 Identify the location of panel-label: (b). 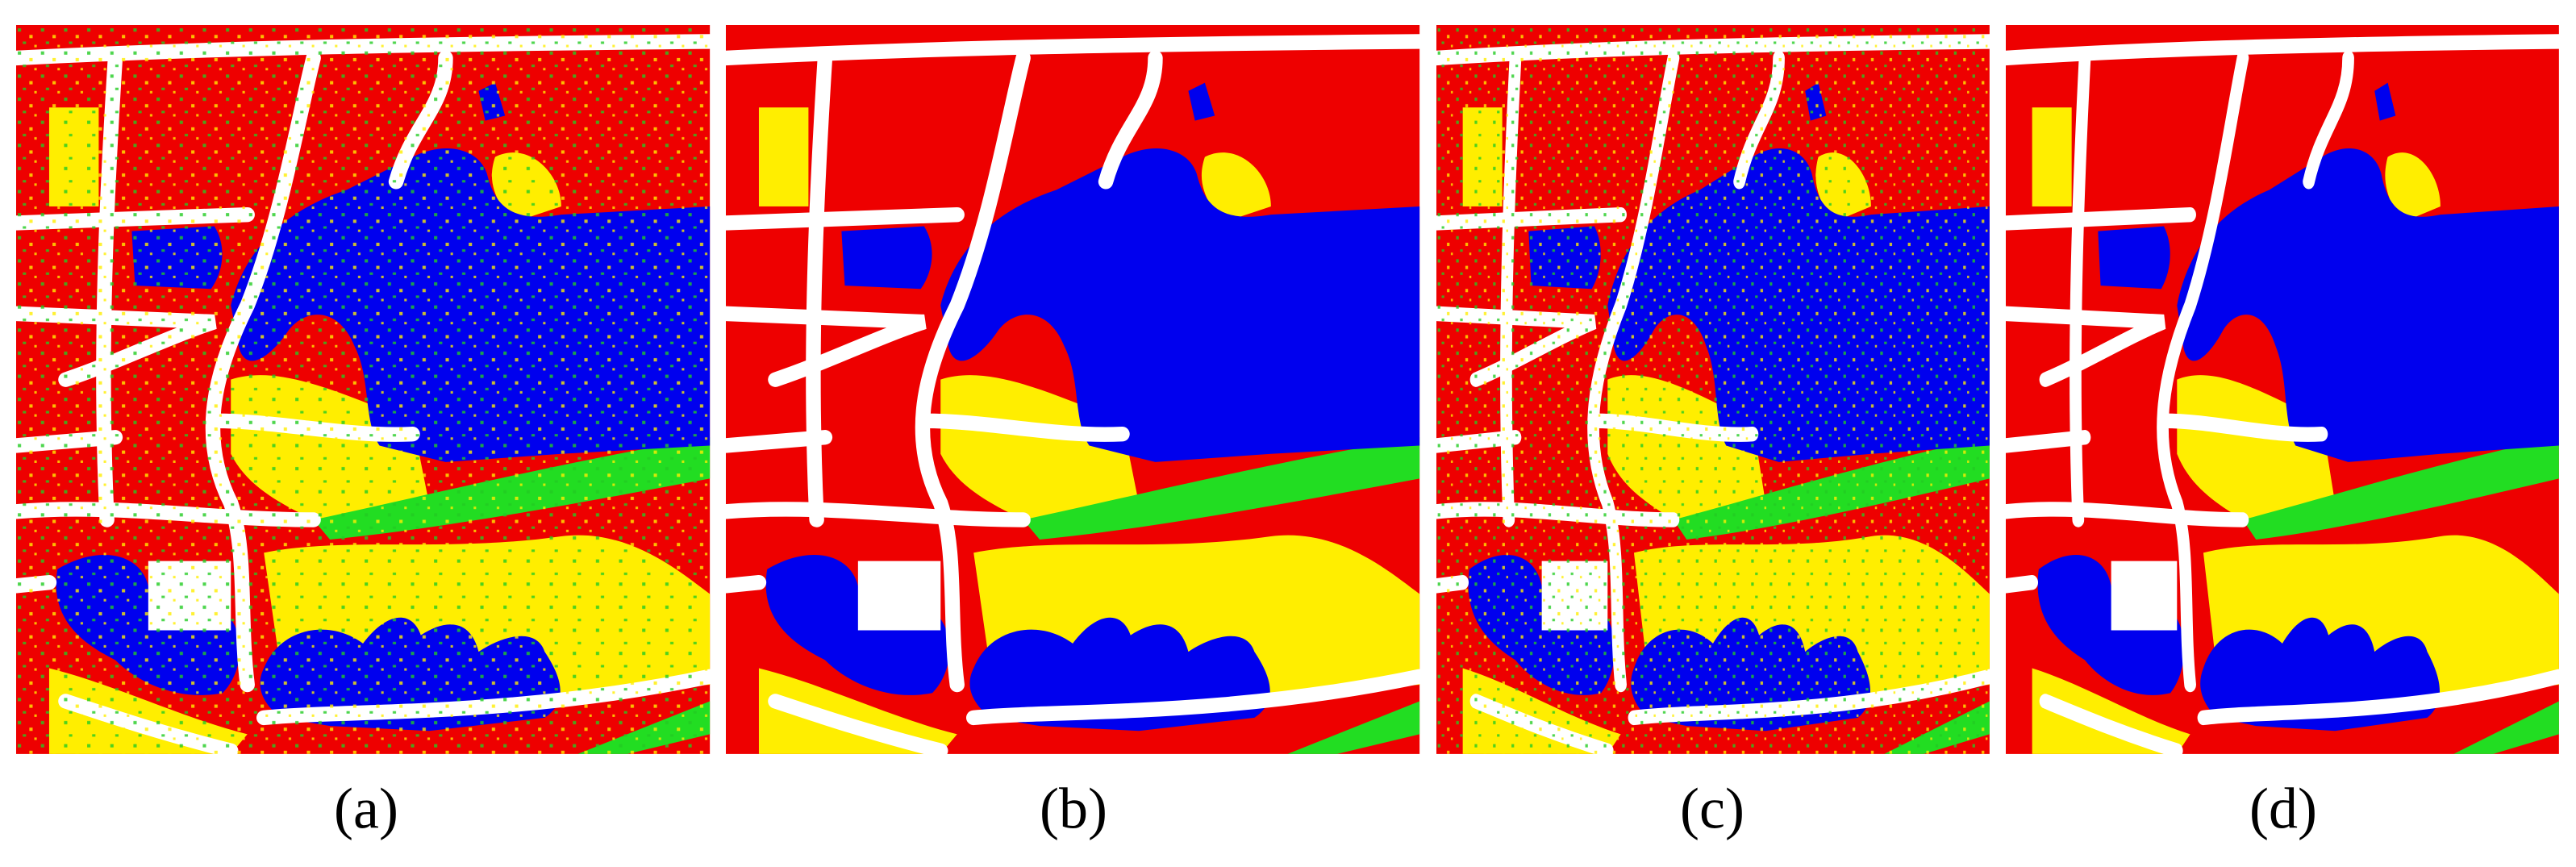
(1073, 809).